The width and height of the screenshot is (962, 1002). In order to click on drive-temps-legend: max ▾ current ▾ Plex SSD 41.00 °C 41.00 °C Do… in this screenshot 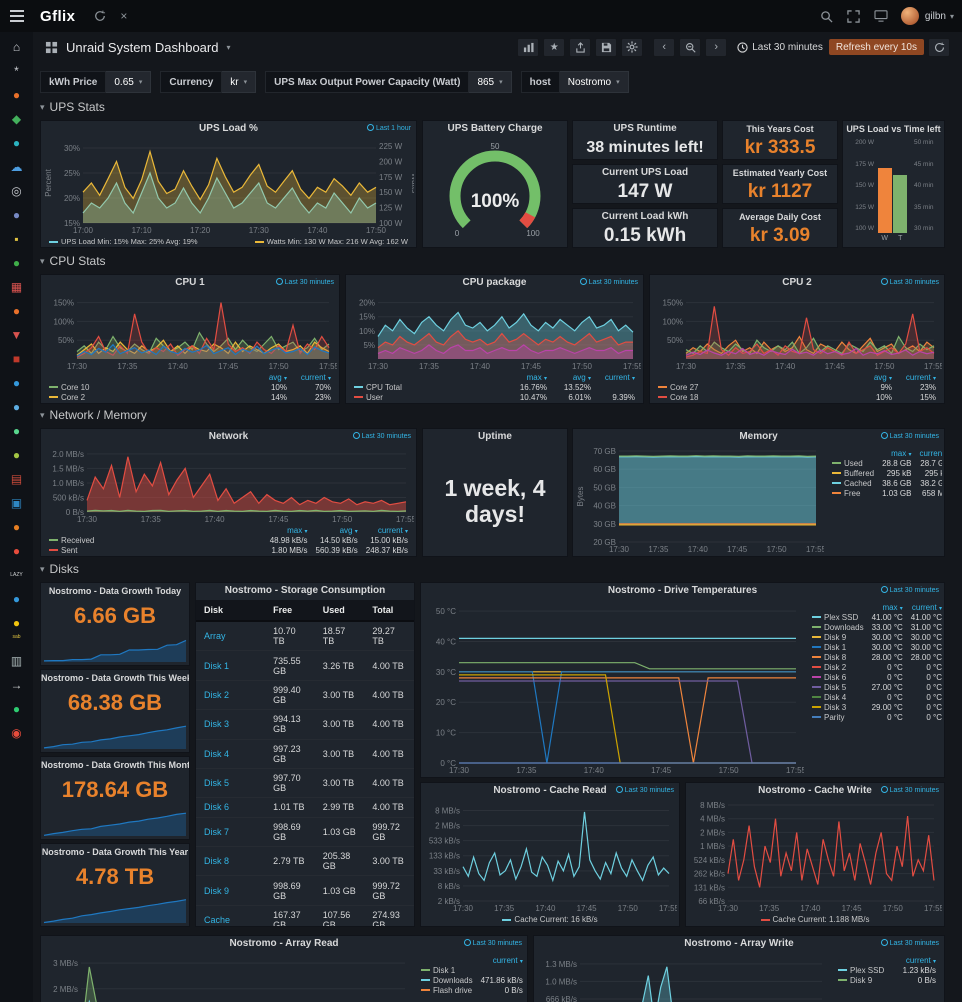, I will do `click(873, 687)`.